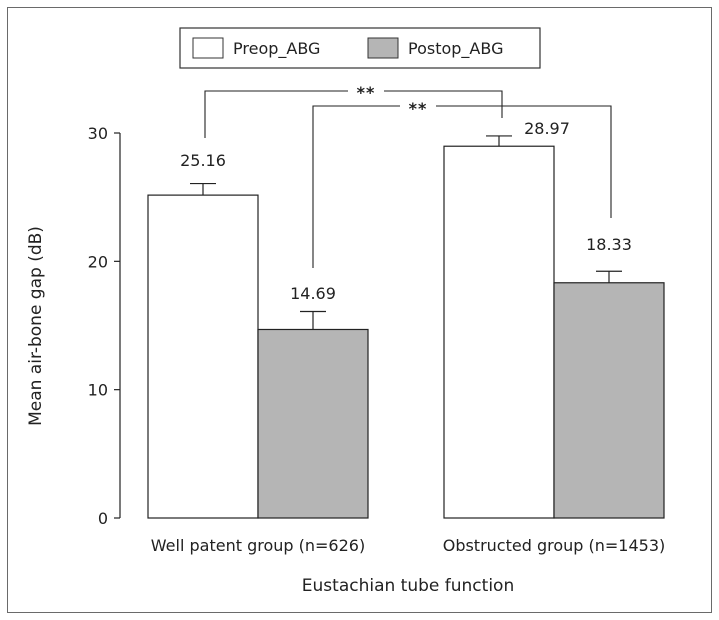 This screenshot has width=719, height=620. Describe the element at coordinates (98, 261) in the screenshot. I see `y-tick-label: 20` at that location.